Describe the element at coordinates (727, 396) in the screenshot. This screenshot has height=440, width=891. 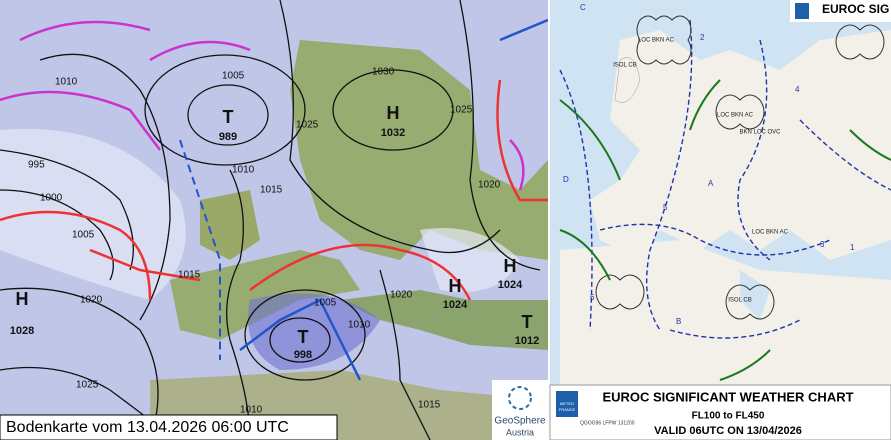
I see `chart-title: EUROC SIGNIFICANT WEATHER CHART` at that location.